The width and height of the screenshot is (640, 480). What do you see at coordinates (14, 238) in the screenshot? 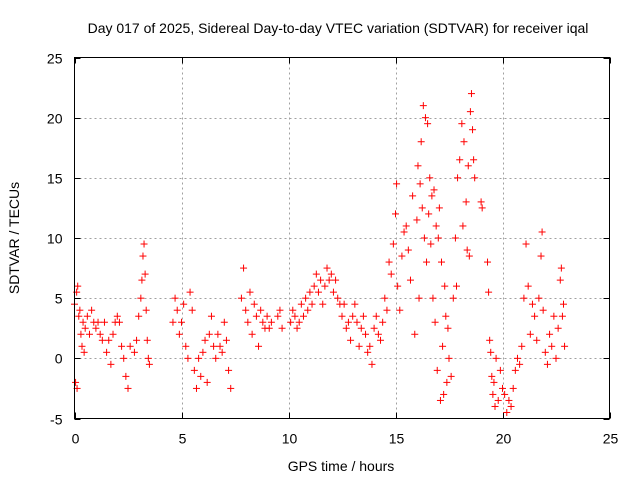
I see `y-axis-label: SDTVAR / TECUs` at bounding box center [14, 238].